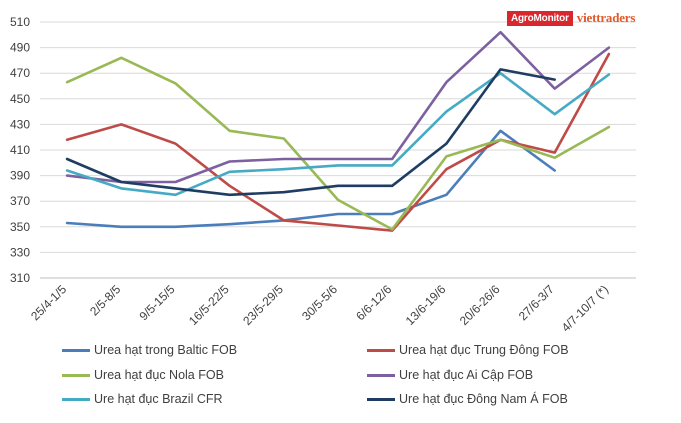  I want to click on x-tick-label: 30/5-5/6, so click(319, 302).